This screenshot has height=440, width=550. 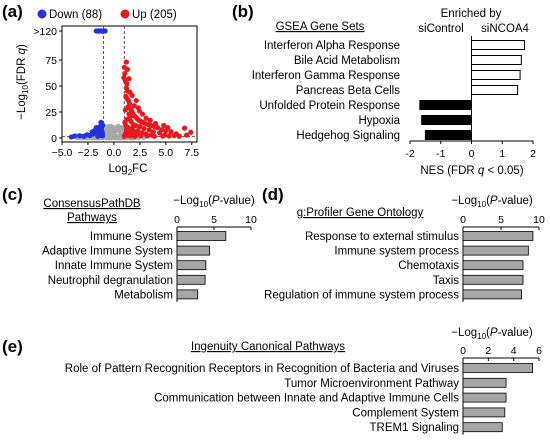 I want to click on gprofiler-category-label: Regulation of immune system process, so click(x=361, y=295).